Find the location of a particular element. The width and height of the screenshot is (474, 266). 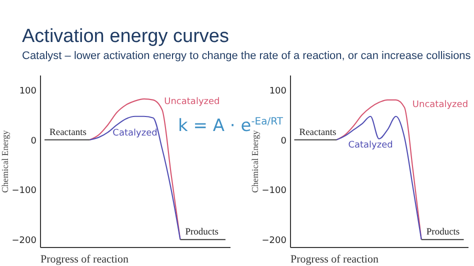

chart-subtitle: Catalyst – lower activation energy to change the rate of a reaction, or can increase collisions is located at coordinates (246, 56).